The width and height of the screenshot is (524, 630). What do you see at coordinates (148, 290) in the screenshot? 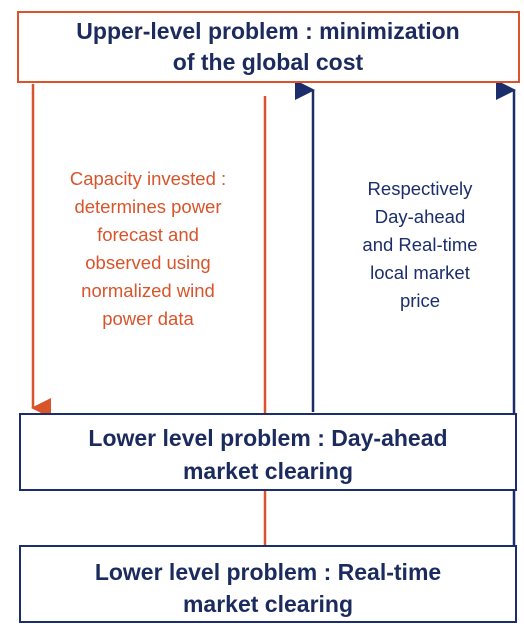
I see `annotation: normalized wind` at bounding box center [148, 290].